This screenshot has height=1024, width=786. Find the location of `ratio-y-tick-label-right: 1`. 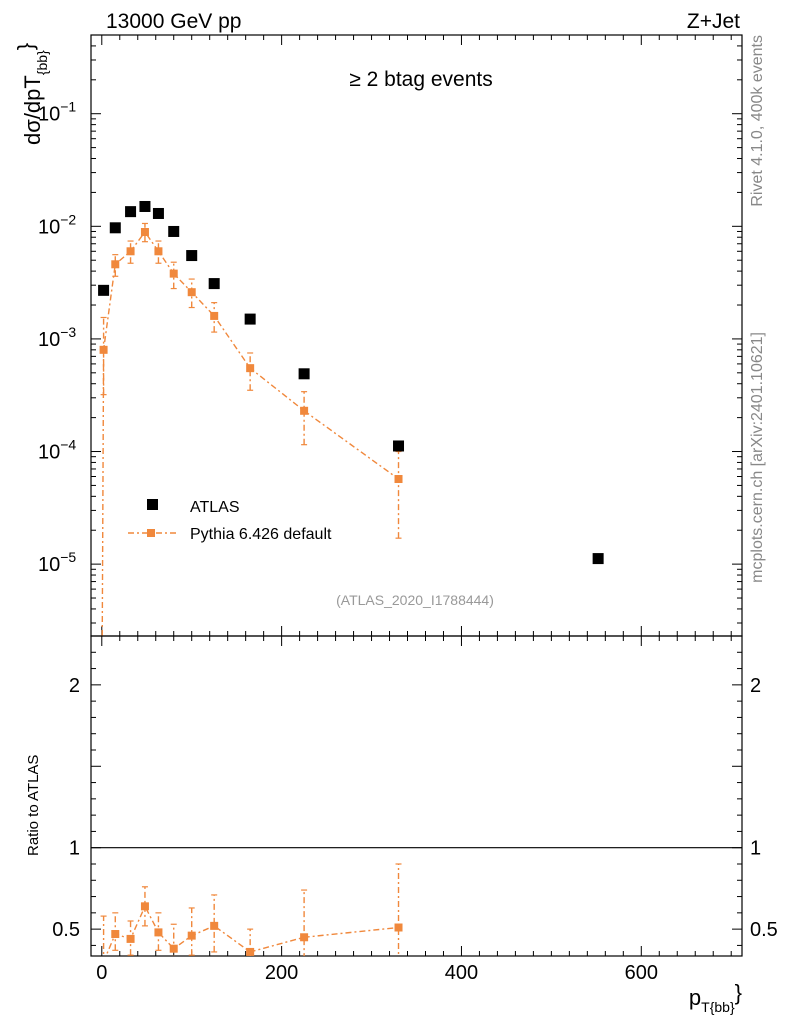

ratio-y-tick-label-right: 1 is located at coordinates (755, 849).